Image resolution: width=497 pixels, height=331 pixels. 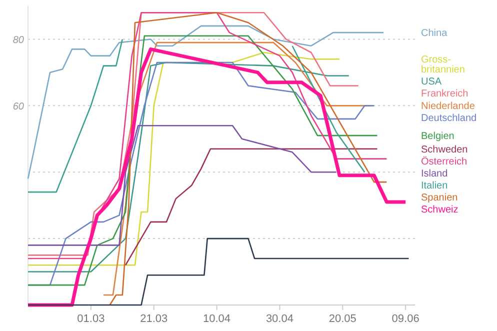 I want to click on text: Gross-britannien, so click(x=443, y=65).